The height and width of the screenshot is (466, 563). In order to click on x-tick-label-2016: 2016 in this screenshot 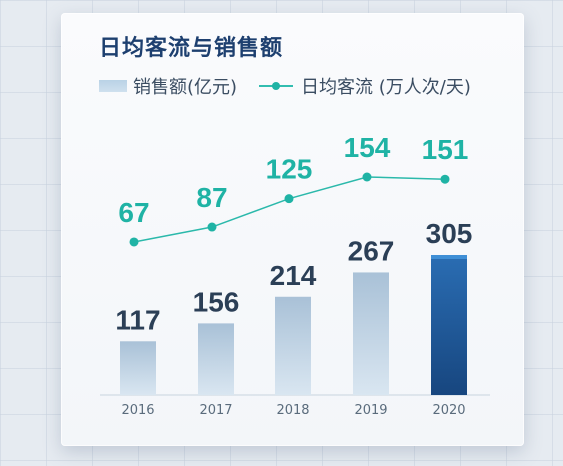, I will do `click(137, 410)`.